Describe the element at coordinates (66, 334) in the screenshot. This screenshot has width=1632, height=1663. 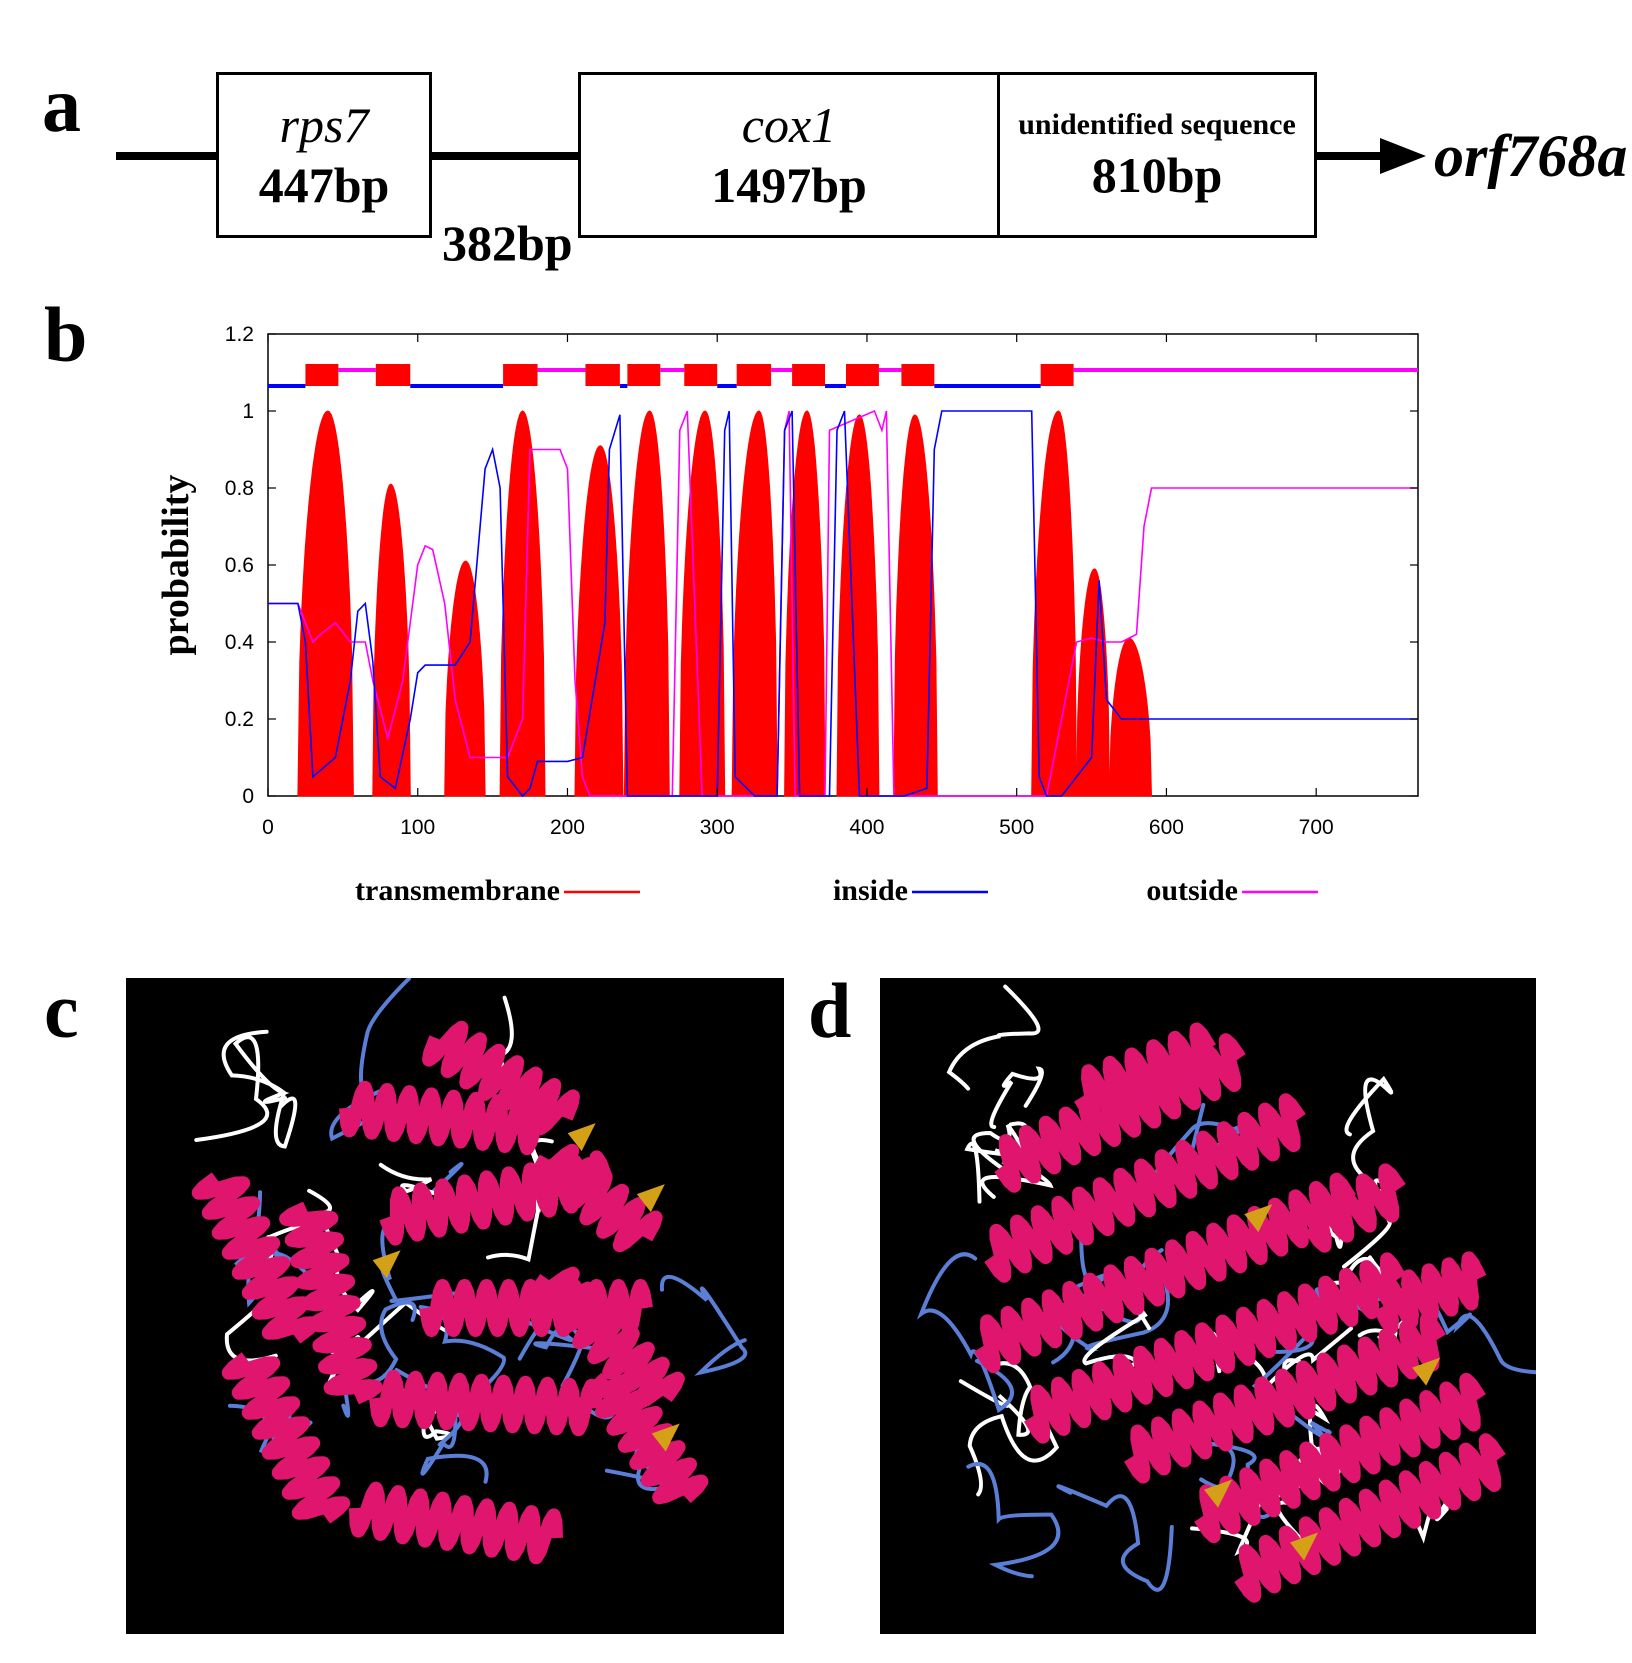
I see `panel-label-b: b` at that location.